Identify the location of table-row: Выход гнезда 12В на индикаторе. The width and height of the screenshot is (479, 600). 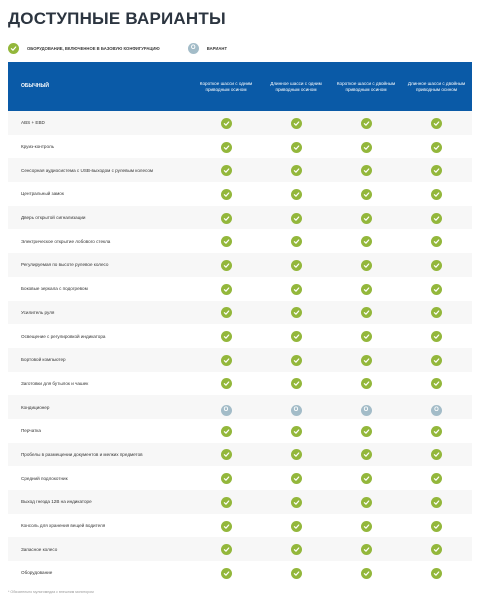
(240, 502).